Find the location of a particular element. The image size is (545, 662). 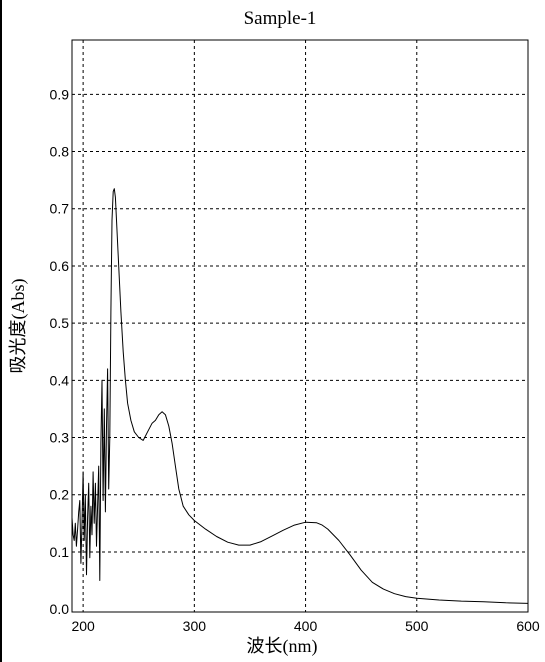

y-tick-label: 0.1 is located at coordinates (60, 552).